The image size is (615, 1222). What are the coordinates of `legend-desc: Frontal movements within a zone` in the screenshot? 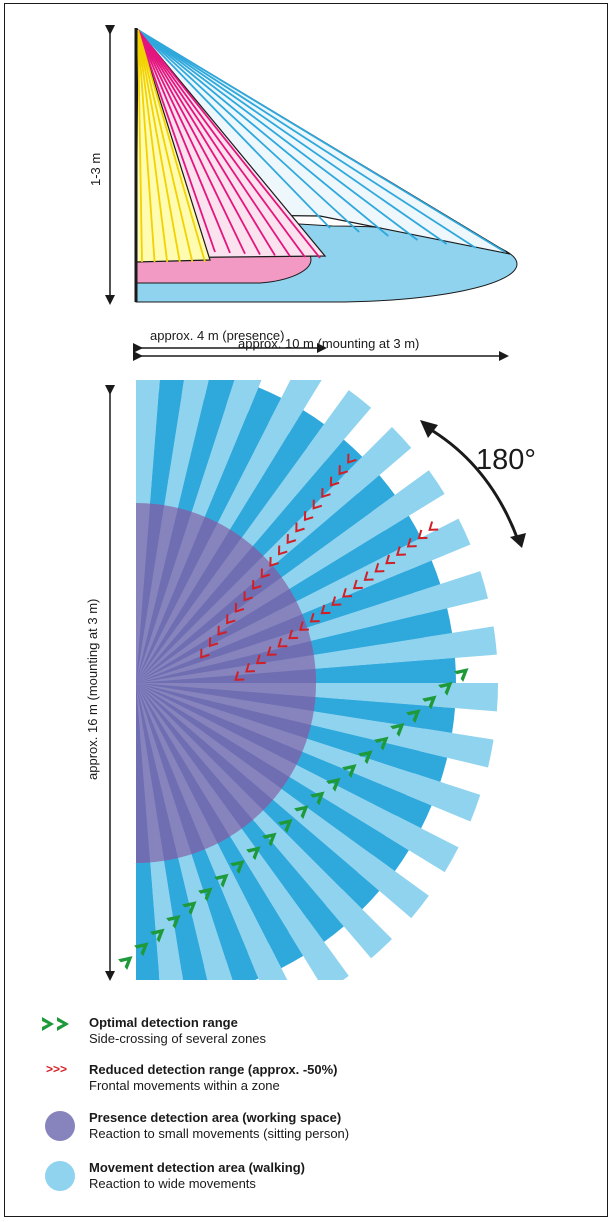 It's located at (184, 1085).